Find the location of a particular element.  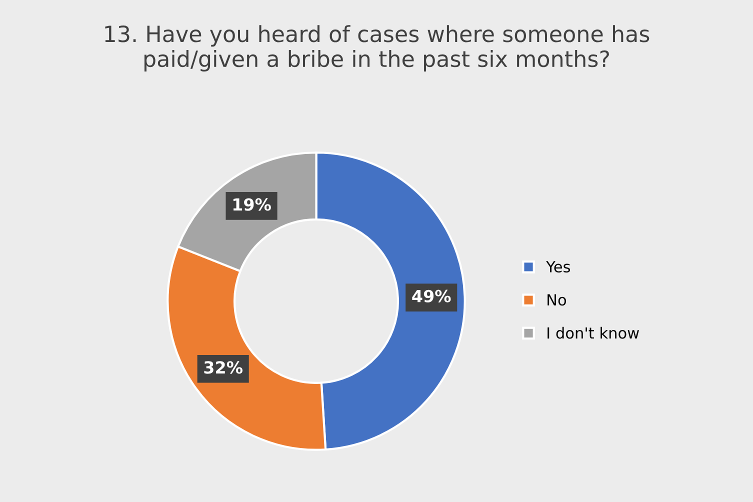

data-label: 49% is located at coordinates (431, 296).